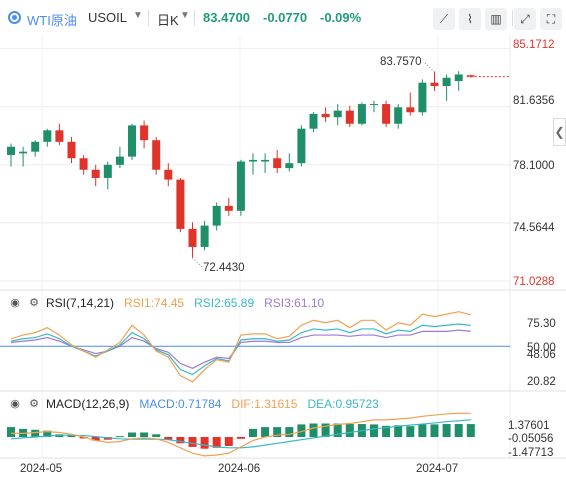 Image resolution: width=566 pixels, height=484 pixels. Describe the element at coordinates (285, 17) in the screenshot. I see `price-change: -0.0770` at that location.